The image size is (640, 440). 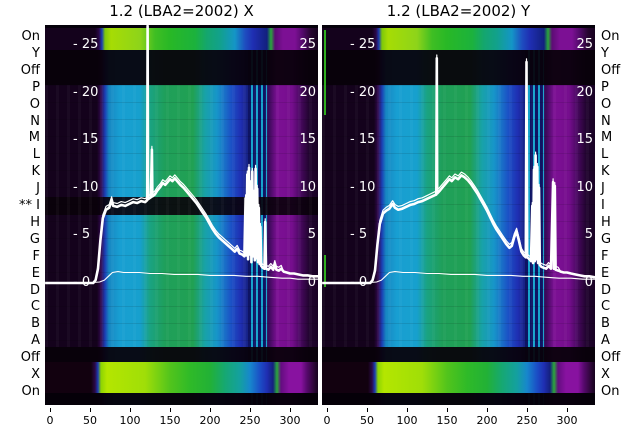 What do you see at coordinates (605, 155) in the screenshot?
I see `row-label-l: L` at bounding box center [605, 155].